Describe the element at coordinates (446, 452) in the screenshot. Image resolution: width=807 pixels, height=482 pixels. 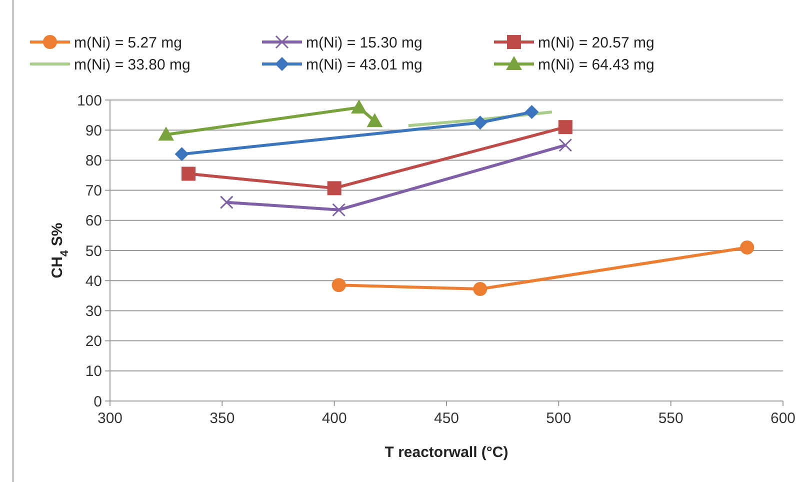
I see `x-axis-title: T reactorwall (°C)` at that location.